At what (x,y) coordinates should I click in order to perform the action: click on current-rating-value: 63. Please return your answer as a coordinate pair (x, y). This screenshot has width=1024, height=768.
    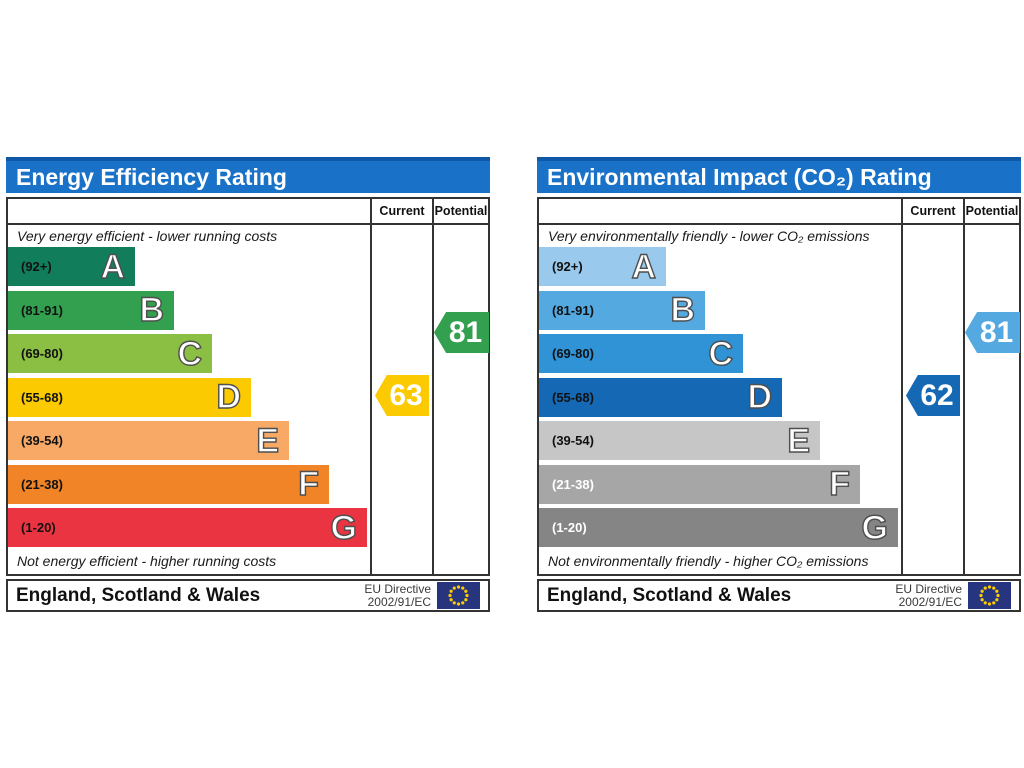
    Looking at the image, I should click on (406, 395).